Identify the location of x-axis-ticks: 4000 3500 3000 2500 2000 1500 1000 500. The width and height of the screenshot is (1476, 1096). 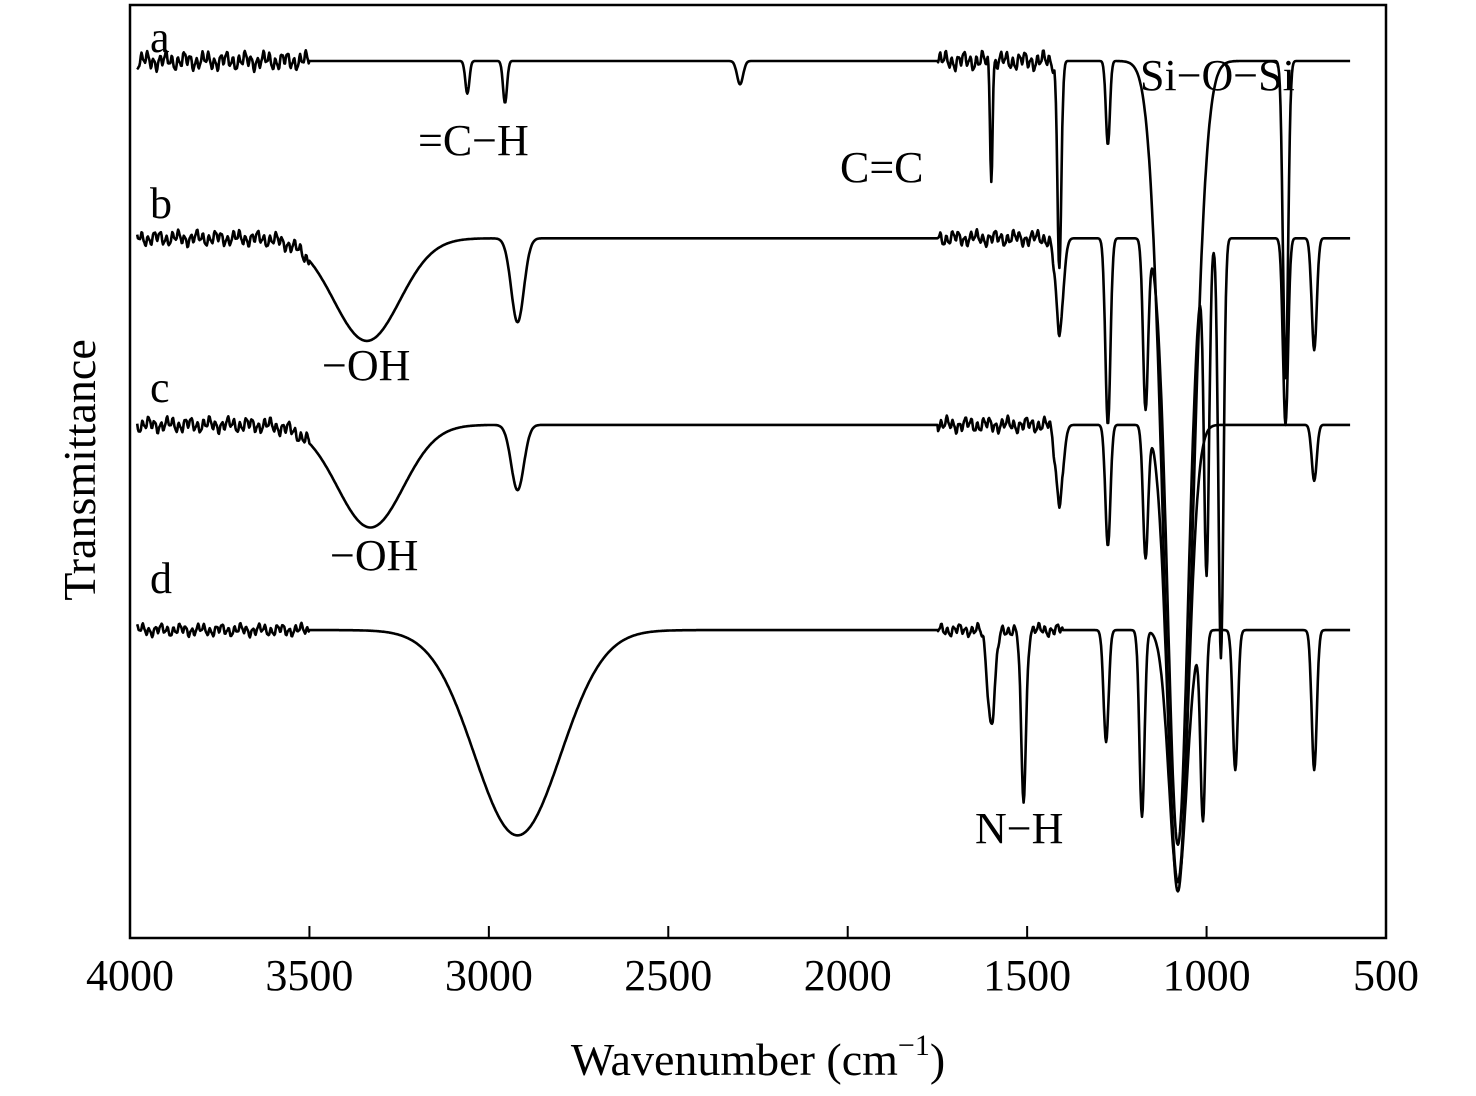
(752, 963).